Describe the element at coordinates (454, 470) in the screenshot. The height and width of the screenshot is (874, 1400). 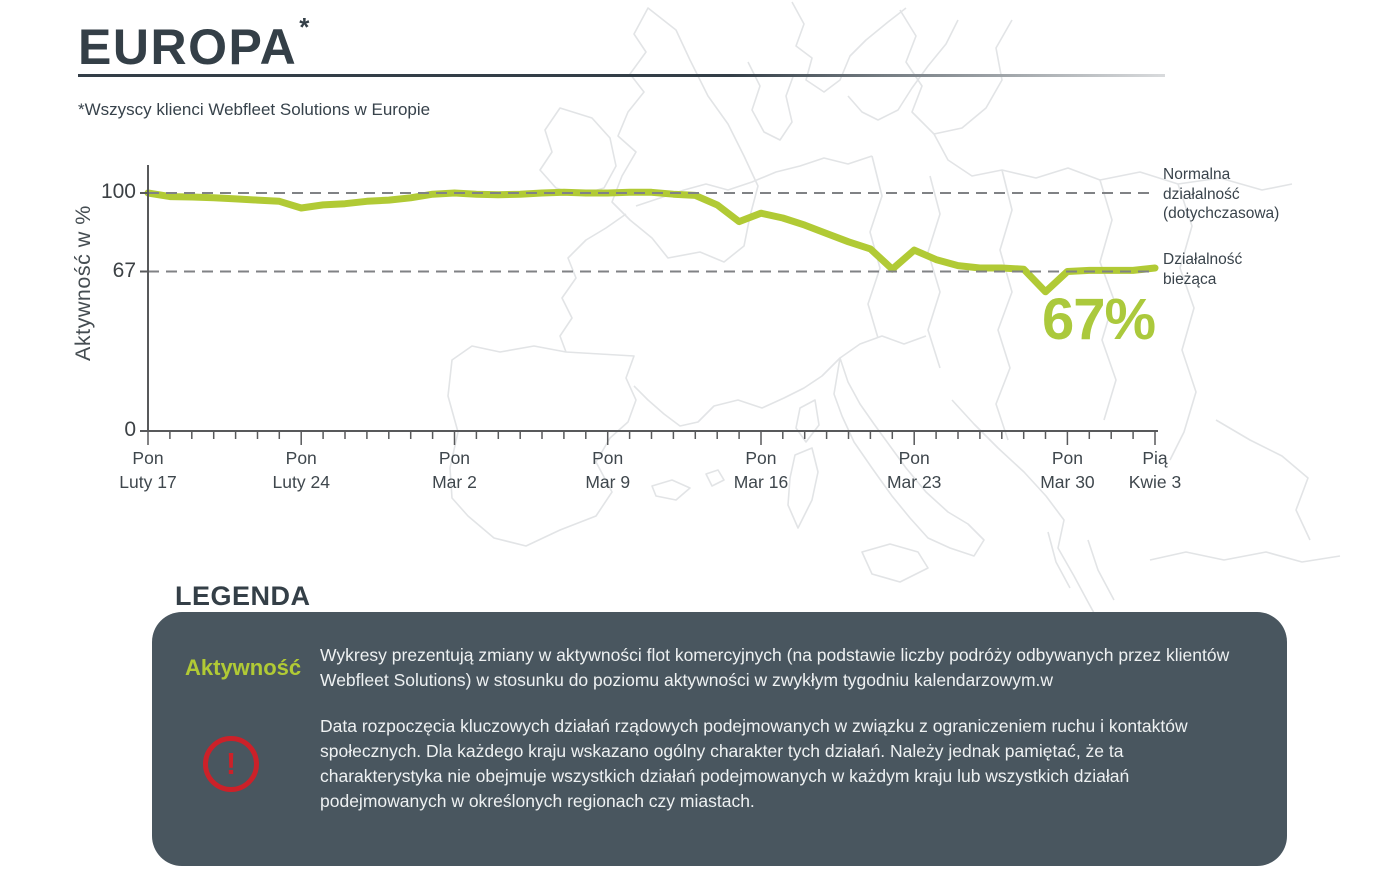
I see `x-axis-tick-label: Pon Mar 2` at that location.